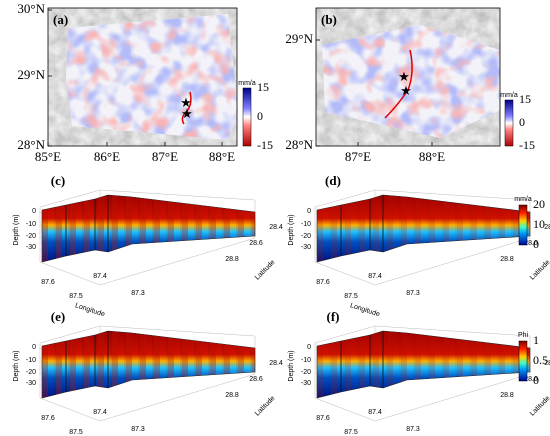 The width and height of the screenshot is (550, 436). Describe the element at coordinates (523, 335) in the screenshot. I see `colorbar-unit: Phi` at that location.